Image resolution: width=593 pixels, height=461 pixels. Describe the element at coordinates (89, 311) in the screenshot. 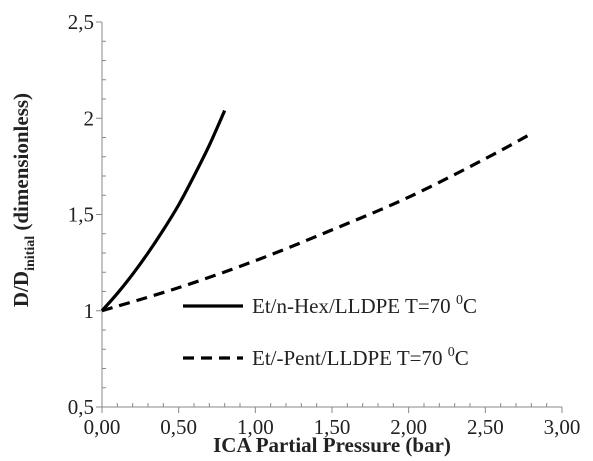

I see `y-tick-label: 1` at that location.